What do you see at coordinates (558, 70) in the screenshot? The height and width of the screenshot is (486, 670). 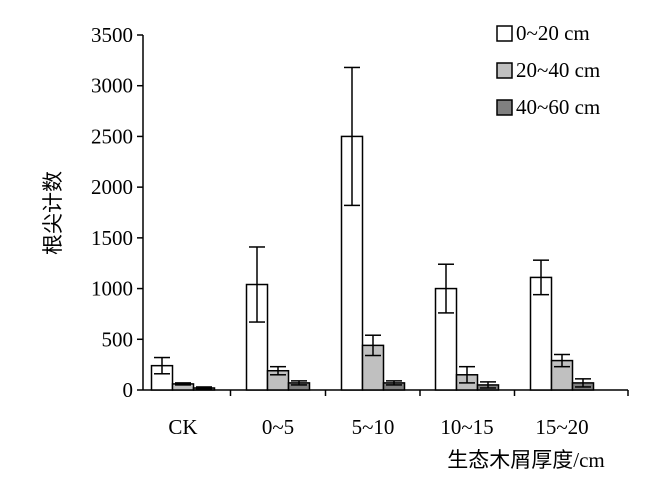 I see `legend-label: 20~40 cm` at bounding box center [558, 70].